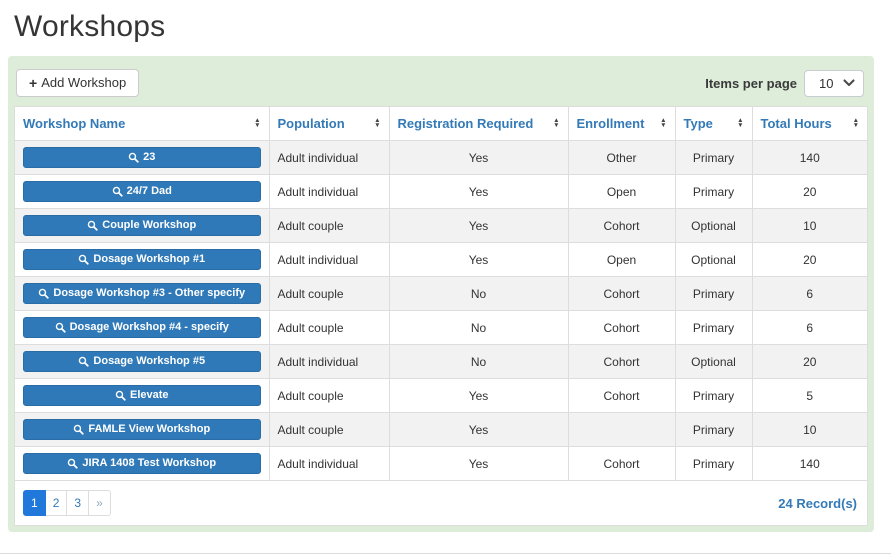 Image resolution: width=891 pixels, height=558 pixels. What do you see at coordinates (33, 82) in the screenshot?
I see `plus-icon: +` at bounding box center [33, 82].